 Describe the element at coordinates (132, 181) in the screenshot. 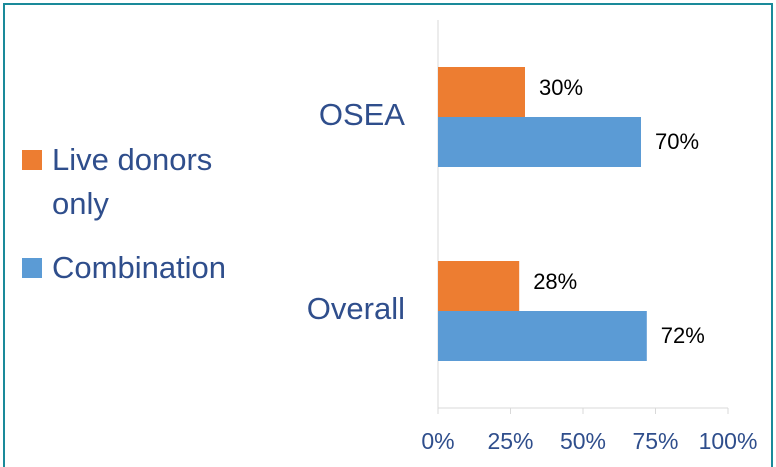

I see `legend-label: Live donors only` at that location.